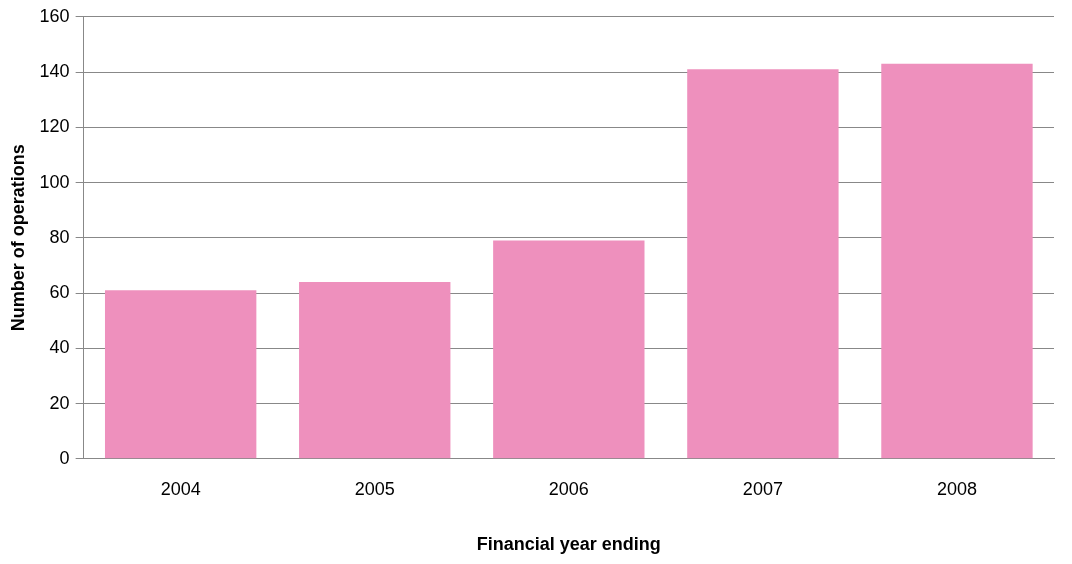  What do you see at coordinates (54, 15) in the screenshot?
I see `y-tick-label: 160` at bounding box center [54, 15].